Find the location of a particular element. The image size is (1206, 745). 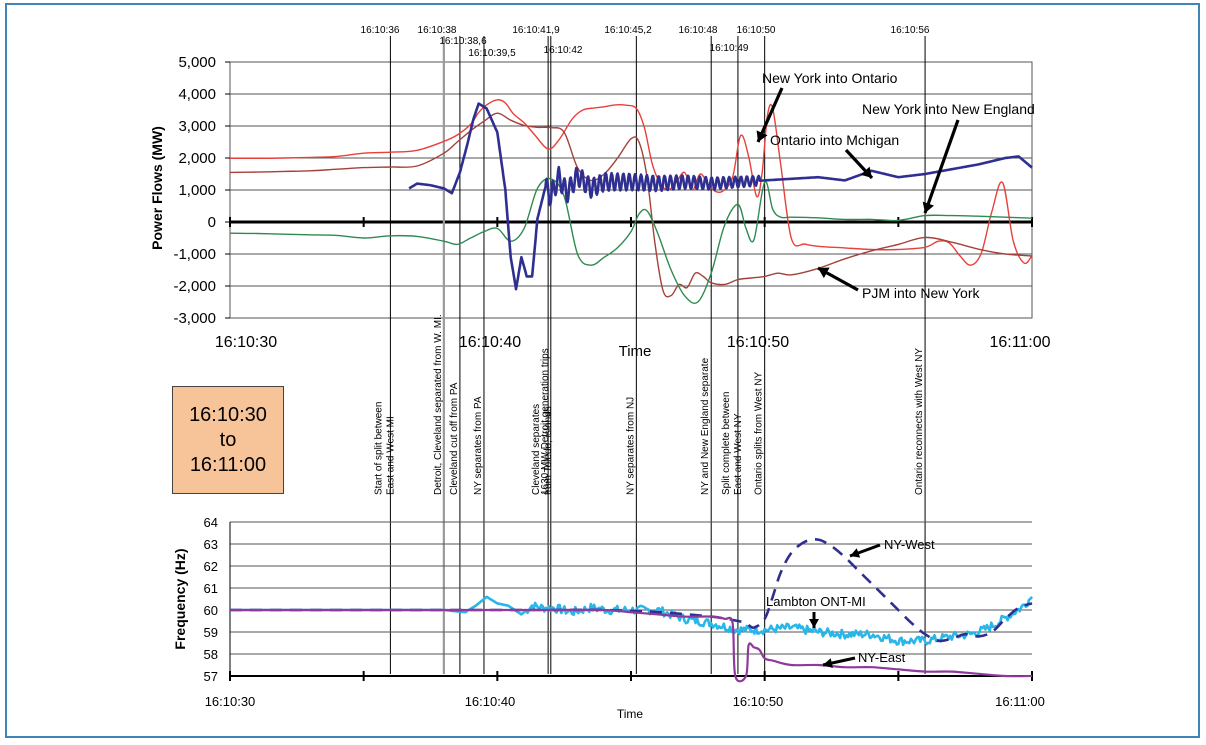

time-range-end: 16:11:00 is located at coordinates (228, 464).